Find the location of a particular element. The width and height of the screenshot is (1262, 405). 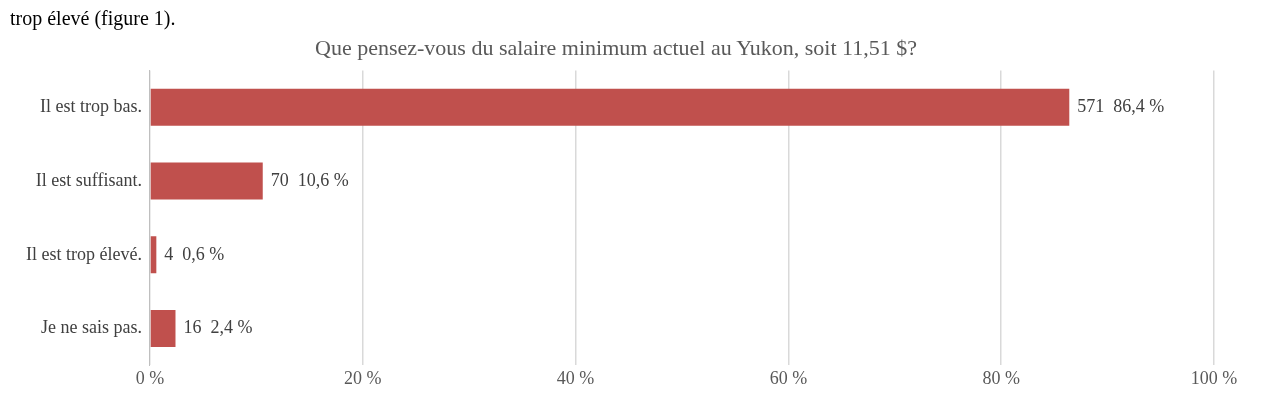

data-label: 16 2,4 % is located at coordinates (218, 327).